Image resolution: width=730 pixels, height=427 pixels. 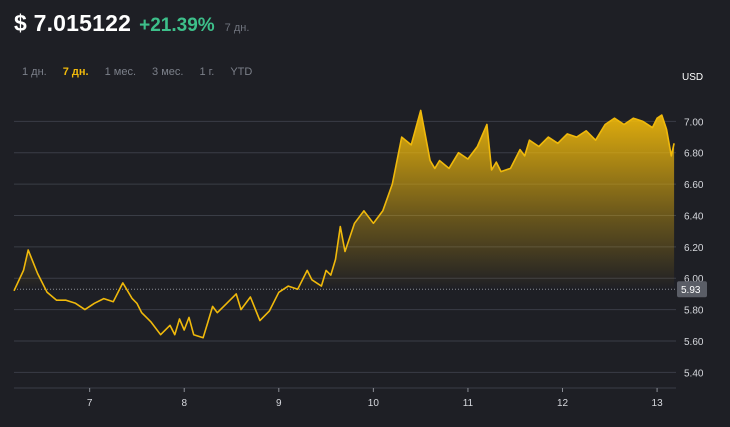 I want to click on x-tick-label: 8, so click(x=184, y=403).